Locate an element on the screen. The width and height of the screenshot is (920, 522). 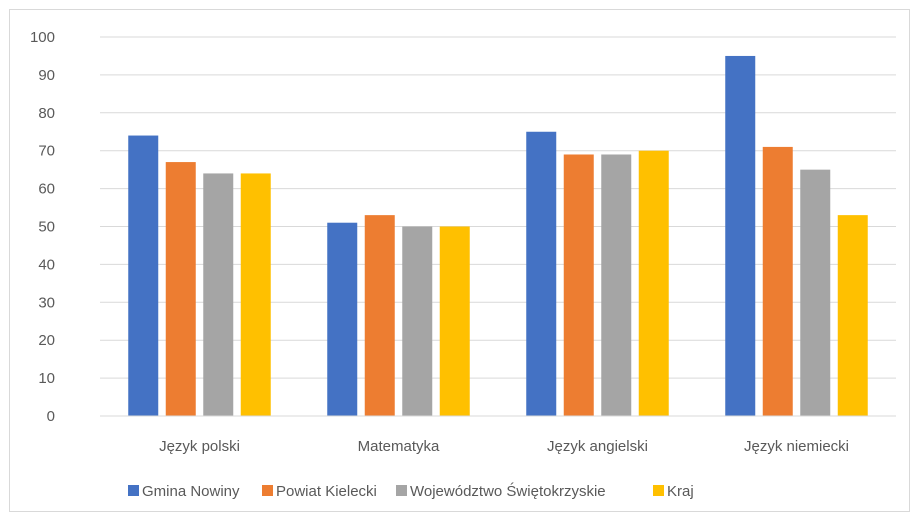
y-tick-label: 10 is located at coordinates (46, 378).